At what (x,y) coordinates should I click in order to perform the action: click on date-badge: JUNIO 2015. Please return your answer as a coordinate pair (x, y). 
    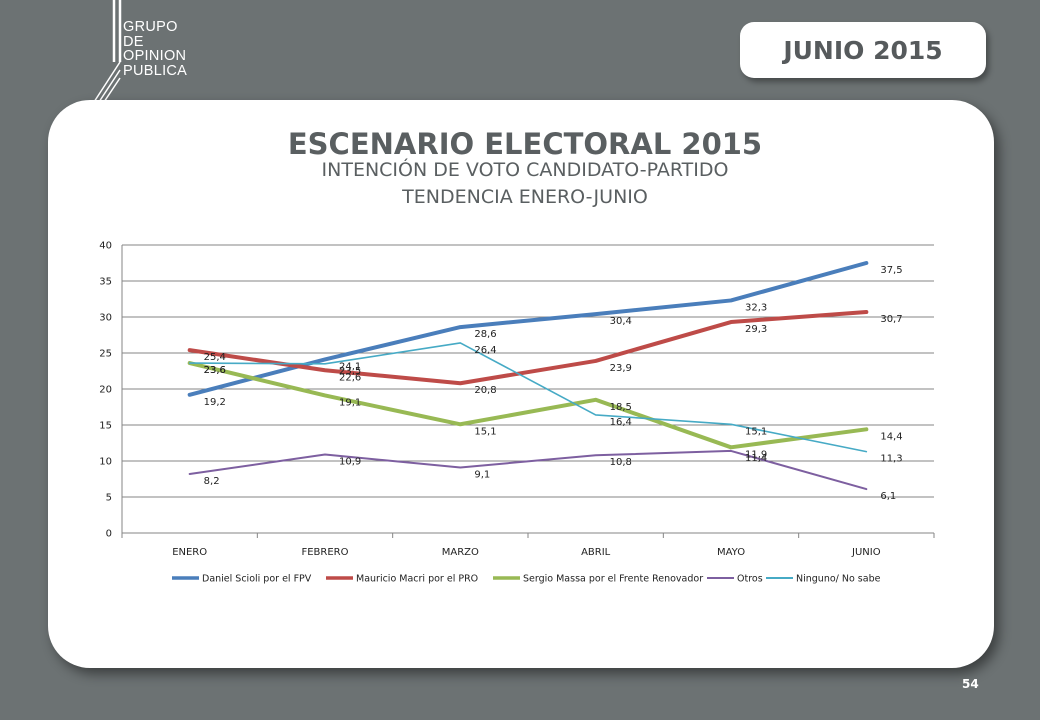
    Looking at the image, I should click on (863, 50).